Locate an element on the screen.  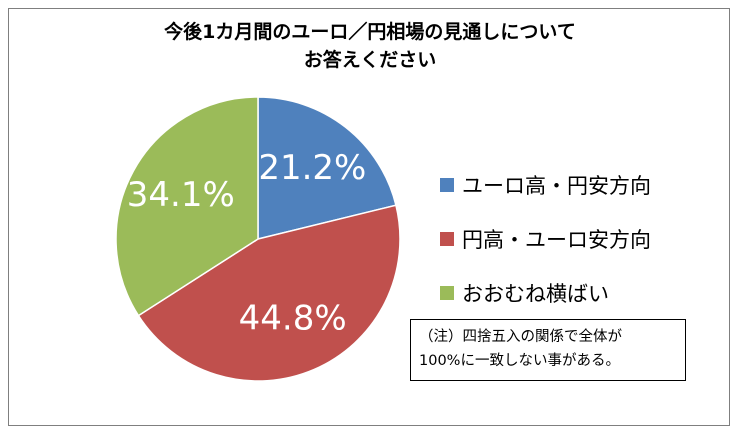
chart-title-line-2: お答えください is located at coordinates (370, 60).